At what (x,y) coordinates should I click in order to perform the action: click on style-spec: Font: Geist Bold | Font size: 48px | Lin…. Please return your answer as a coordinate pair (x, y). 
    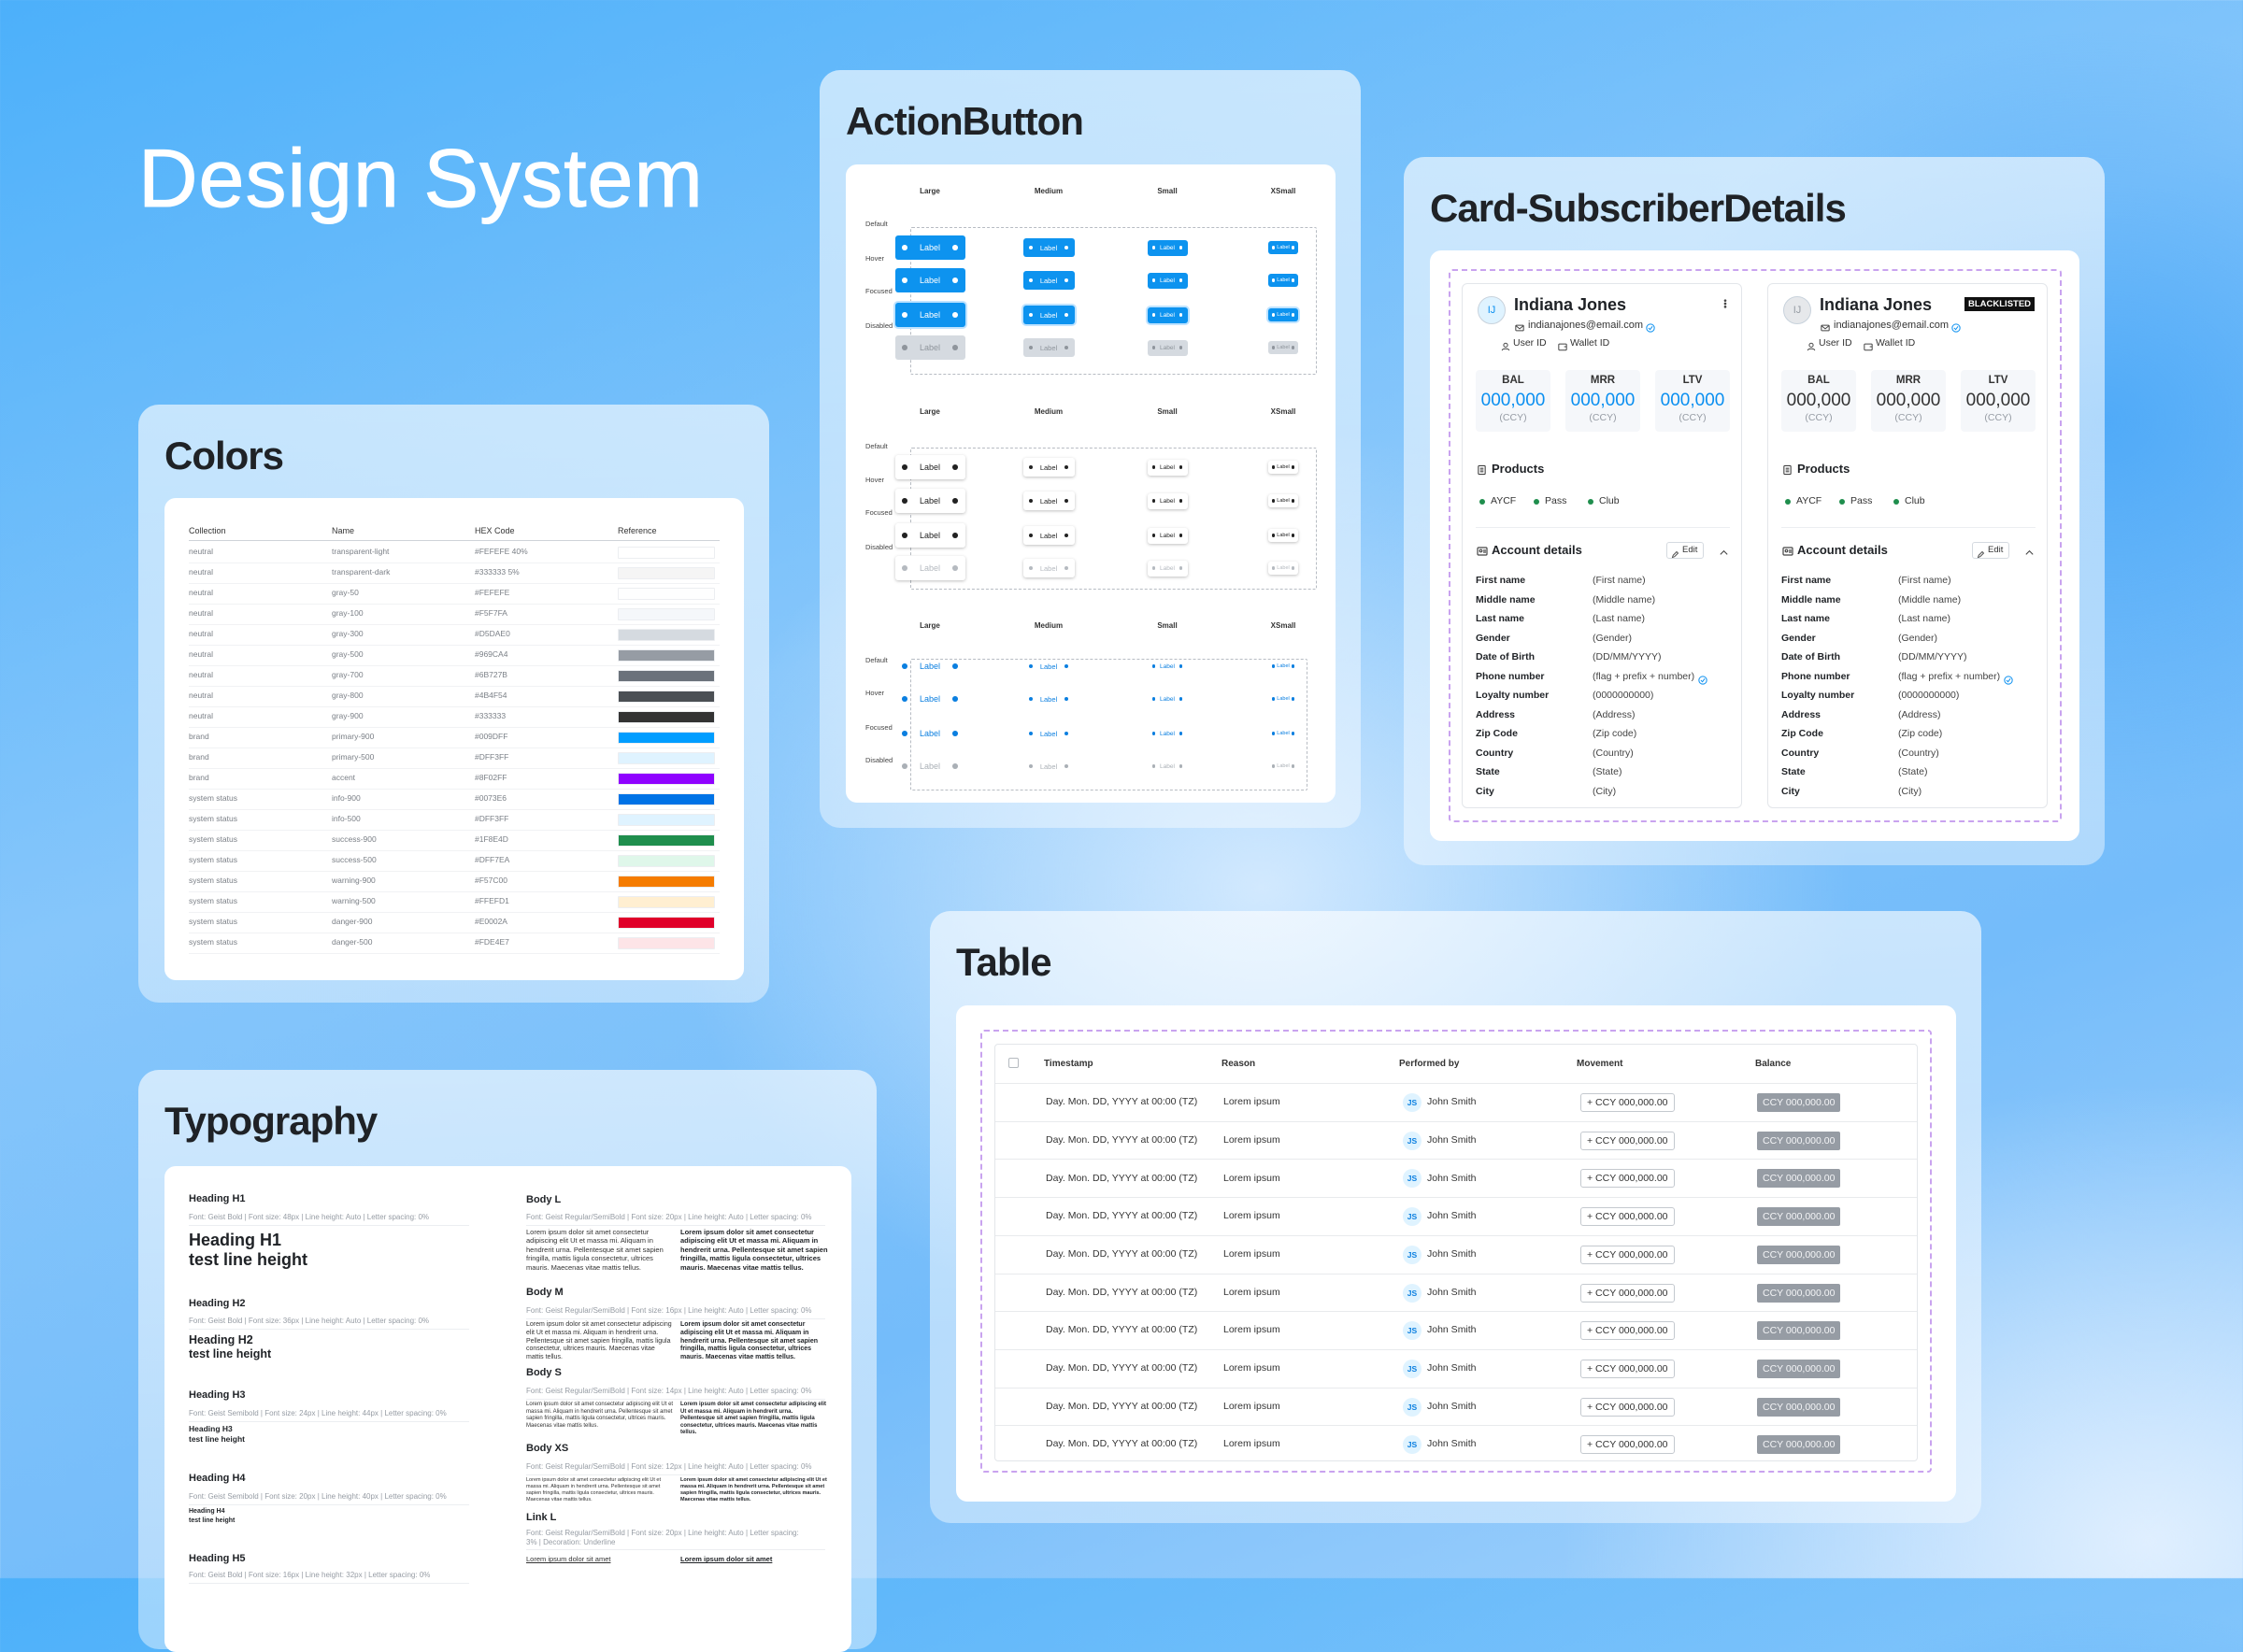
    Looking at the image, I should click on (309, 1216).